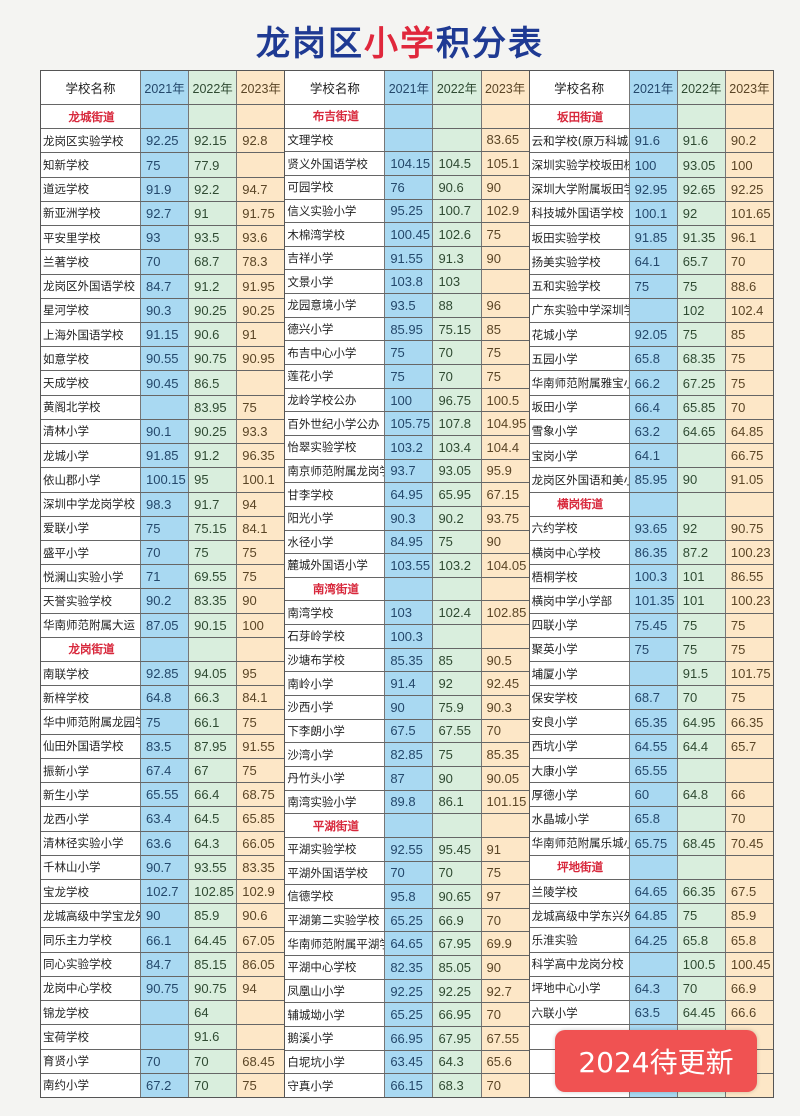 The height and width of the screenshot is (1116, 800). I want to click on table-row: 信德学校 95.8 90.65 97, so click(407, 897).